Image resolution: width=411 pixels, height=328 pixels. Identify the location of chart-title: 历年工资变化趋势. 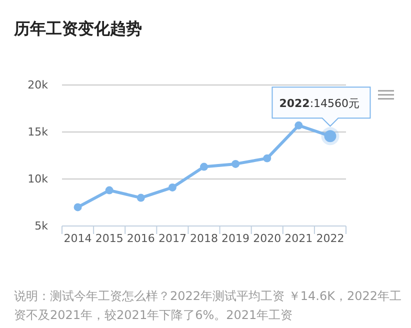
(77, 28).